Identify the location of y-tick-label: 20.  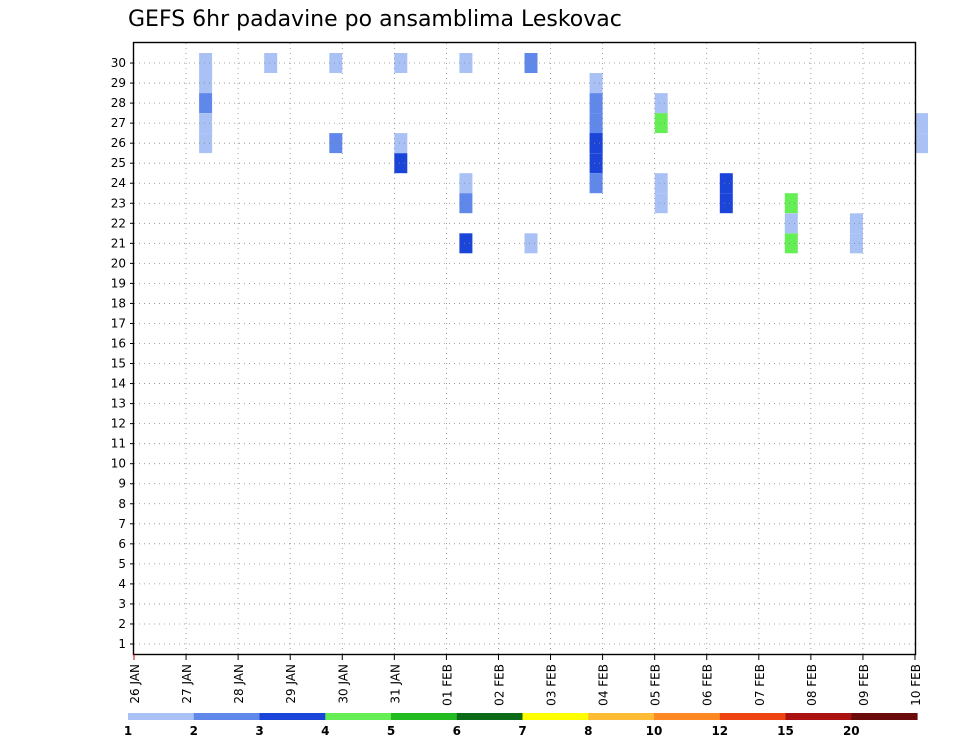
(118, 263).